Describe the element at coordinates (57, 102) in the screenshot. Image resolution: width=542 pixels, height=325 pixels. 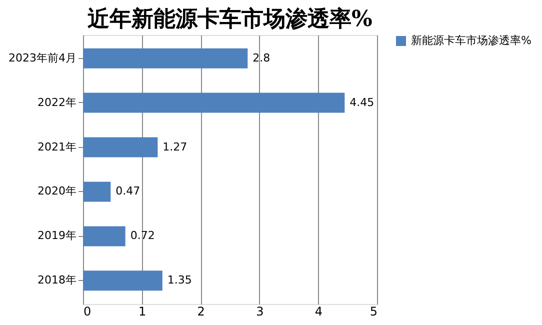
I see `y-tick-label: 2022年` at that location.